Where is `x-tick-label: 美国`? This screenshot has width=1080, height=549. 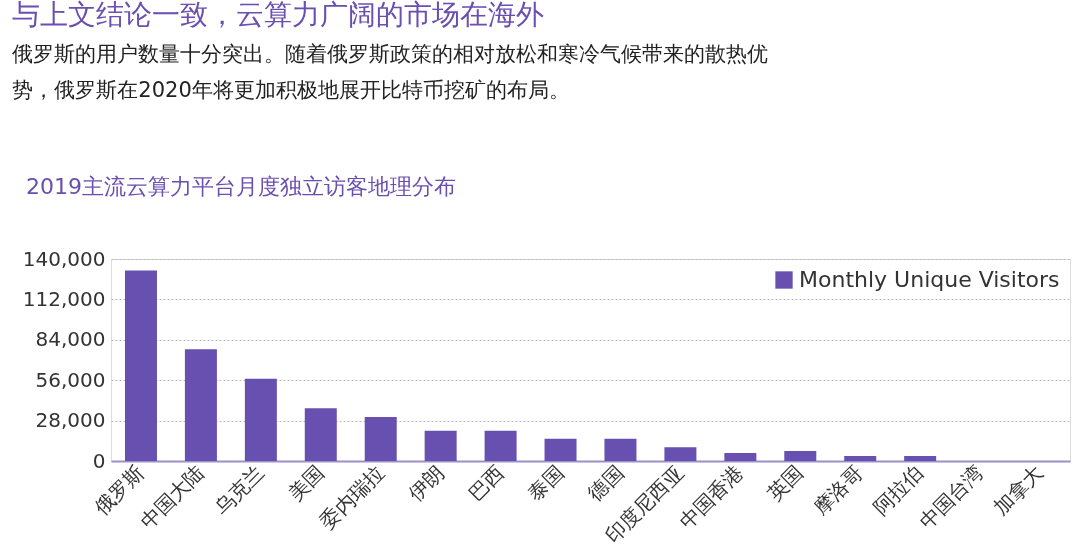
x-tick-label: 美国 is located at coordinates (306, 483).